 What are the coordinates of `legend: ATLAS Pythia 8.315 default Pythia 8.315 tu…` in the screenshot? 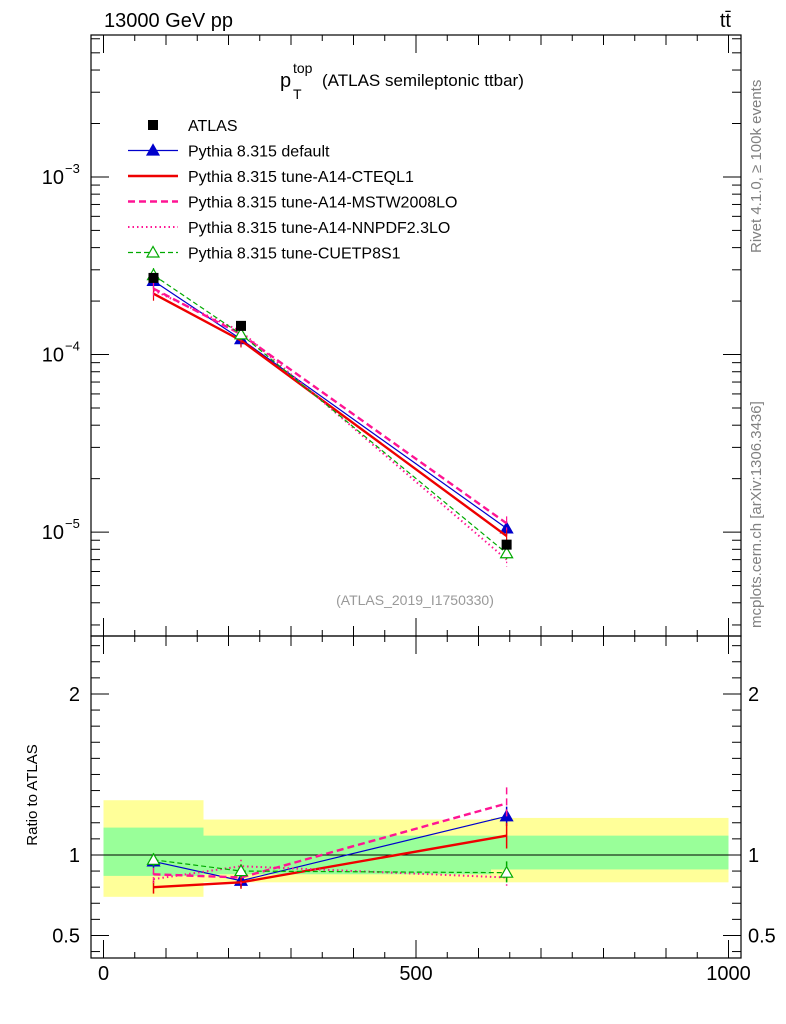 It's located at (292, 190).